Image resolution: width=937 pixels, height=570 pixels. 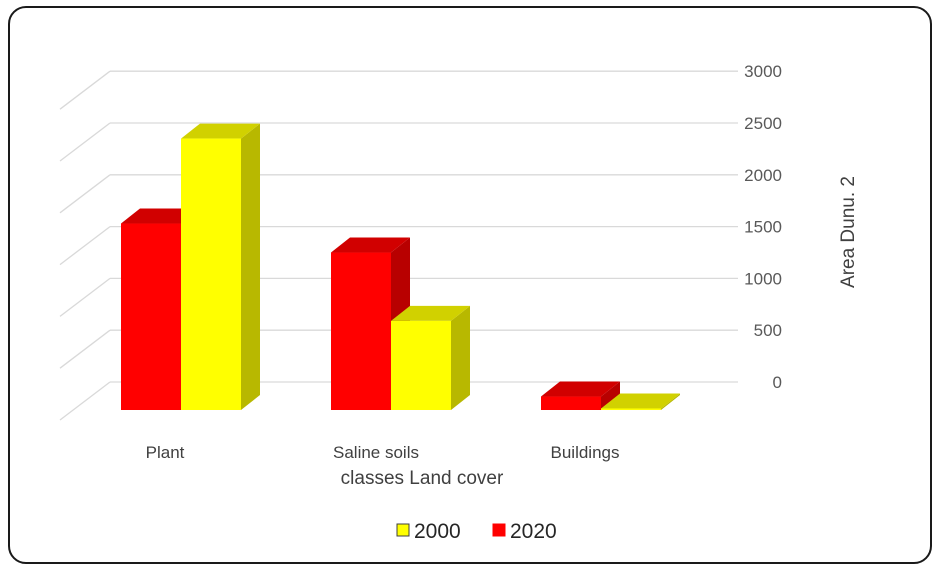 I want to click on bar-2000-saline-soils, so click(x=430, y=357).